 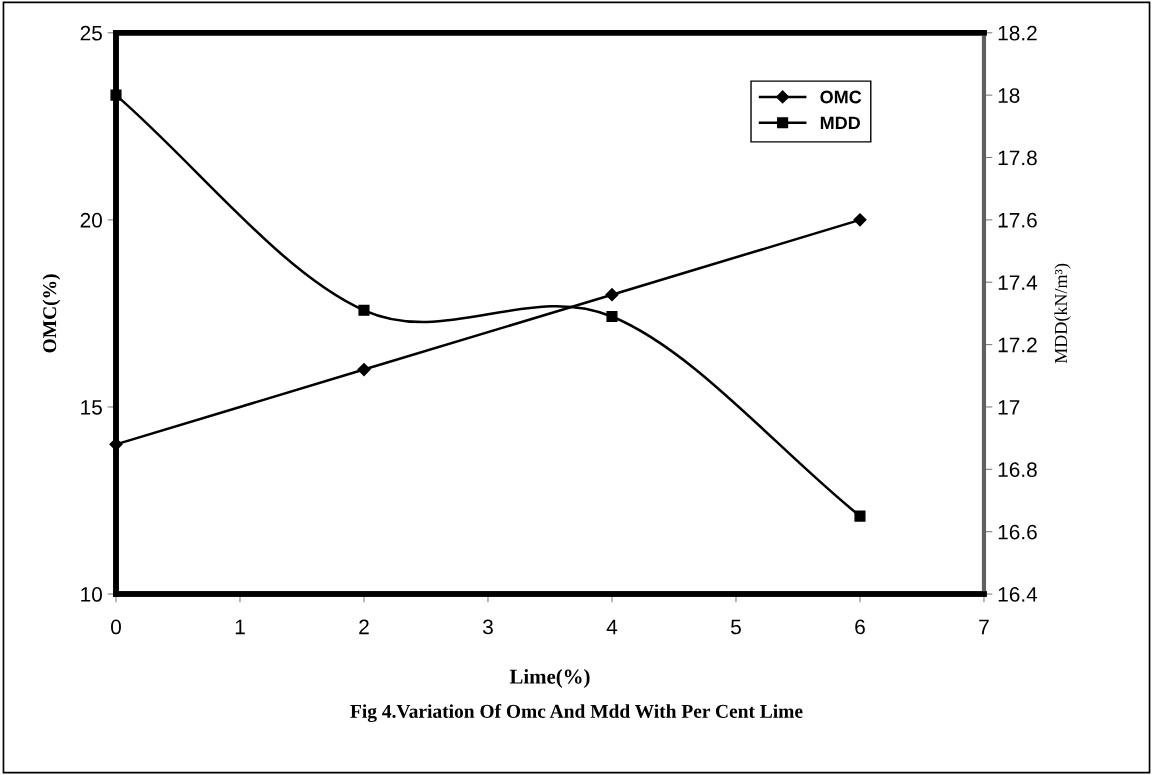 What do you see at coordinates (91, 594) in the screenshot?
I see `y-tick-label: 10` at bounding box center [91, 594].